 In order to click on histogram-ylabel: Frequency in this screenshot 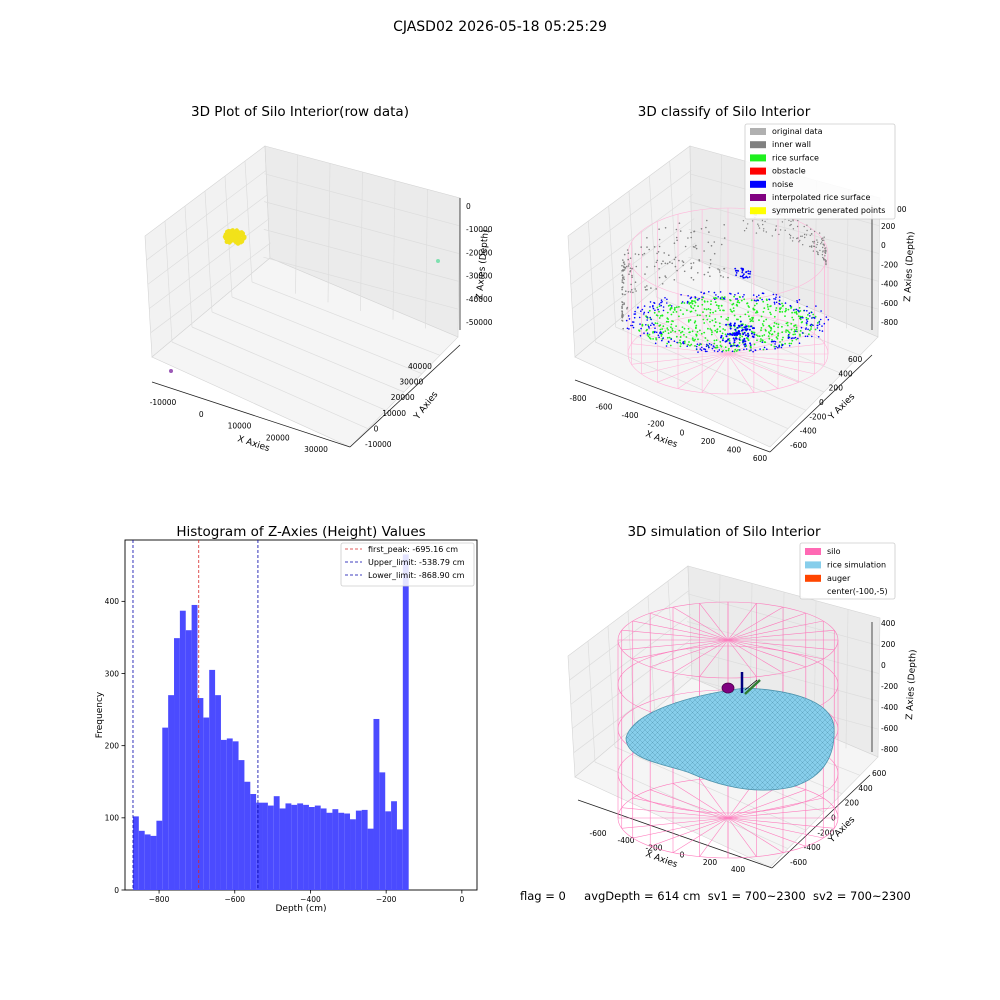, I will do `click(100, 714)`.